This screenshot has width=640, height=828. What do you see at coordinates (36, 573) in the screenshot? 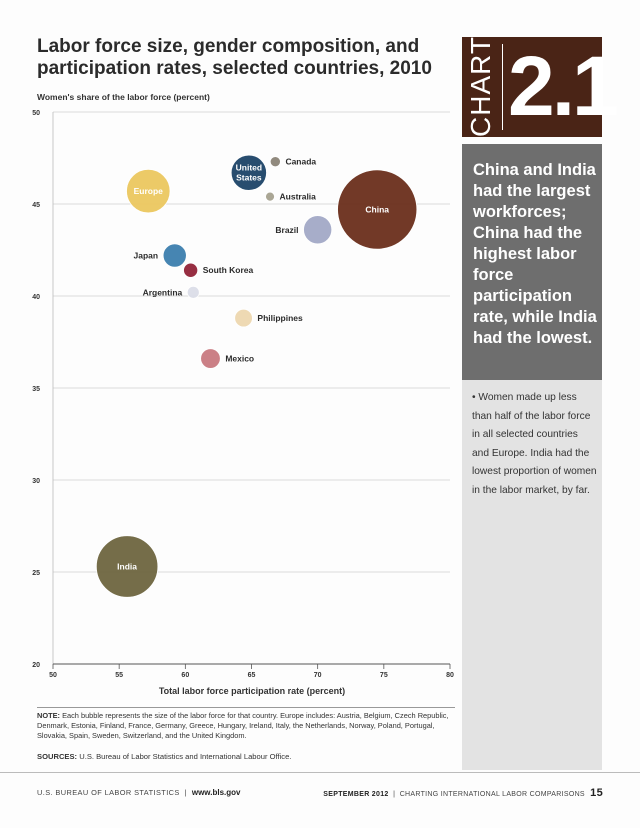
I see `y-tick-label: 25` at bounding box center [36, 573].